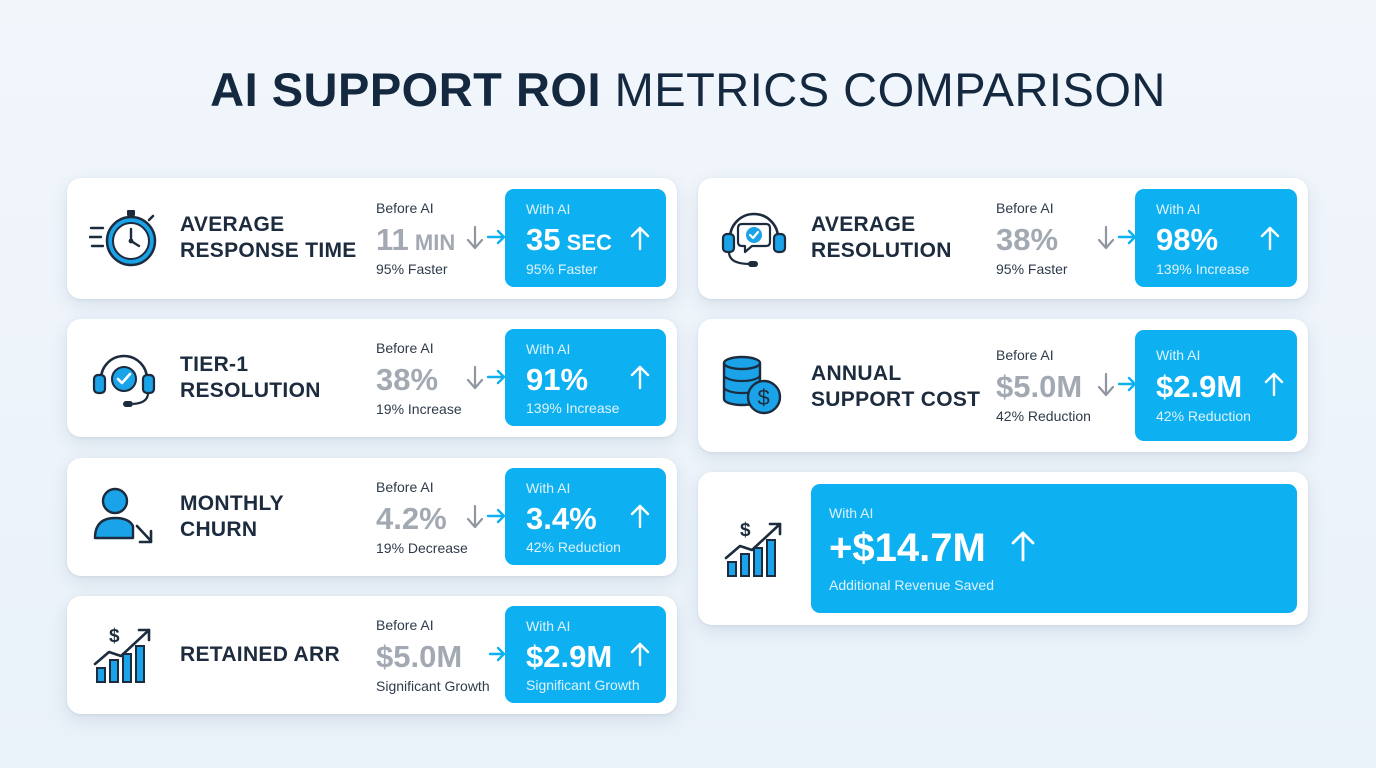  Describe the element at coordinates (411, 518) in the screenshot. I see `before-value: 4.2%` at that location.